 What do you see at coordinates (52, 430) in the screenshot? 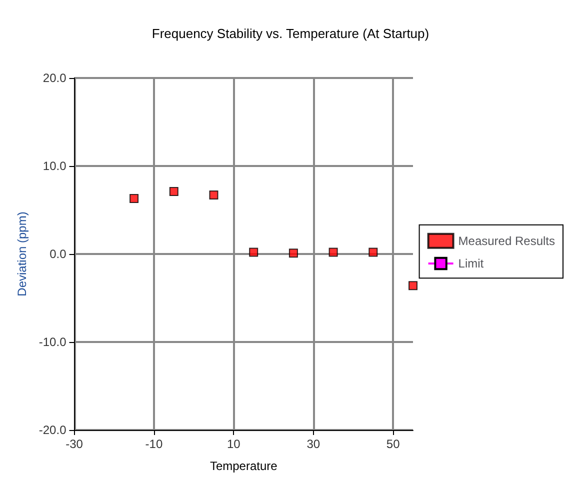
I see `y-tick-label: -20.0` at bounding box center [52, 430].